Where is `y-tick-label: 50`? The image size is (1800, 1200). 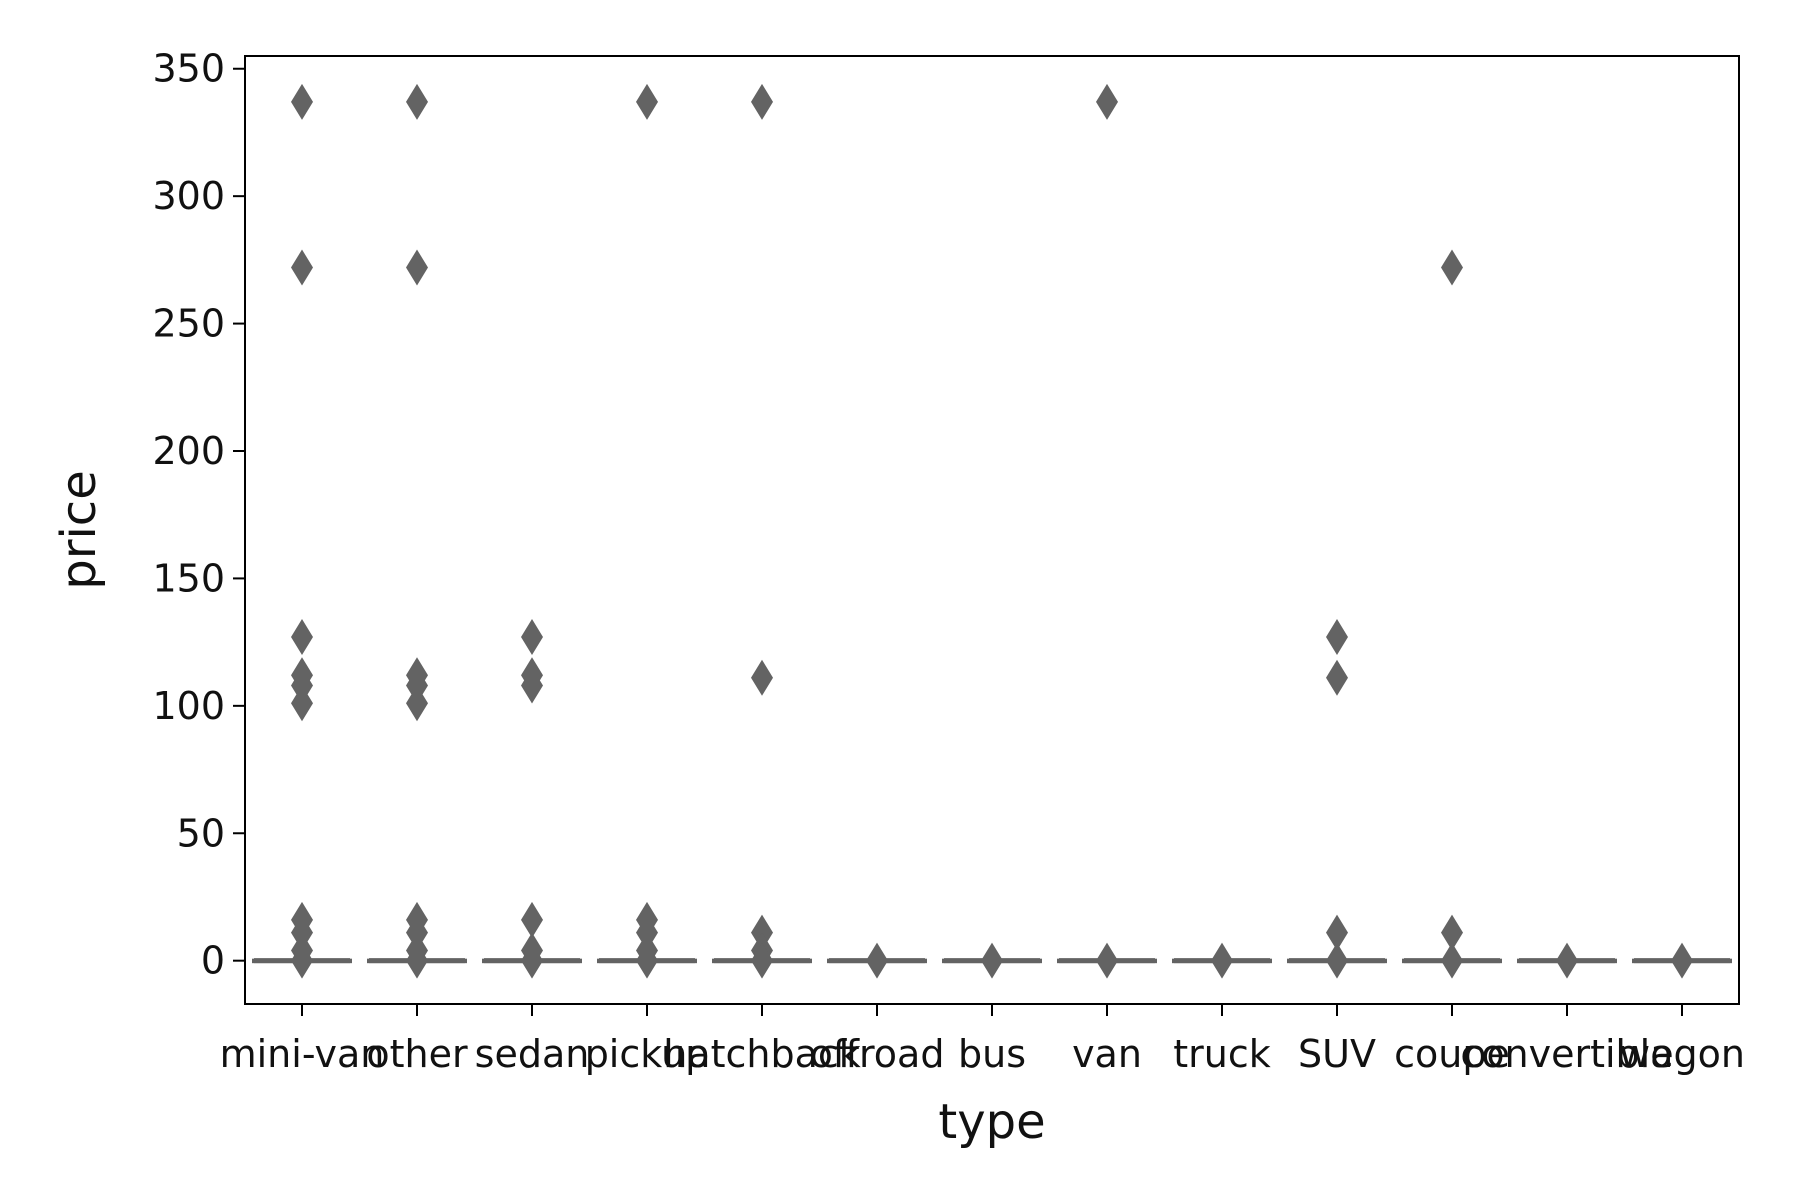
y-tick-label: 50 is located at coordinates (201, 833).